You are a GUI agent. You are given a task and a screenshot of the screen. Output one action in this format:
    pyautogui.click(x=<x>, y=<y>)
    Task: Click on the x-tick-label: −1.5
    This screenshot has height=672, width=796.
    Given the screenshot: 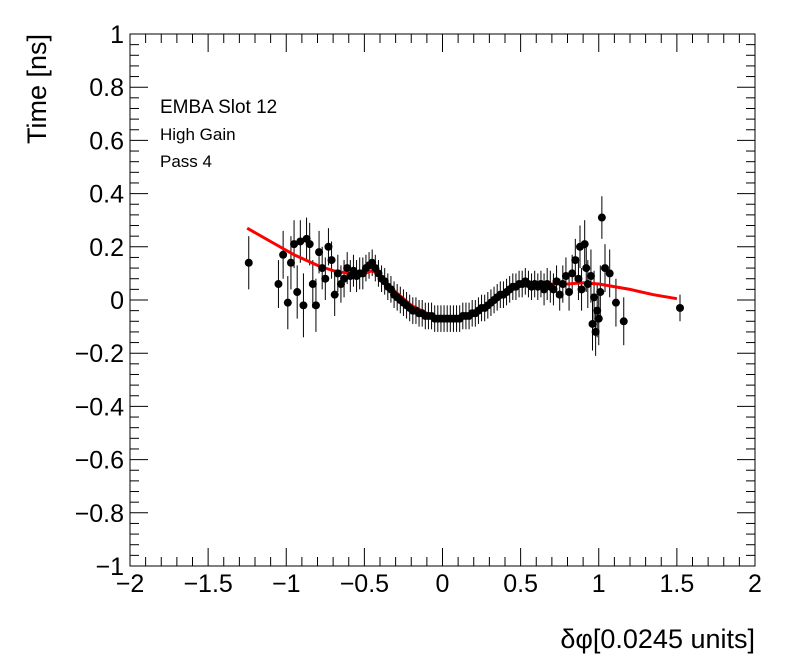 What is the action you would take?
    pyautogui.click(x=207, y=584)
    